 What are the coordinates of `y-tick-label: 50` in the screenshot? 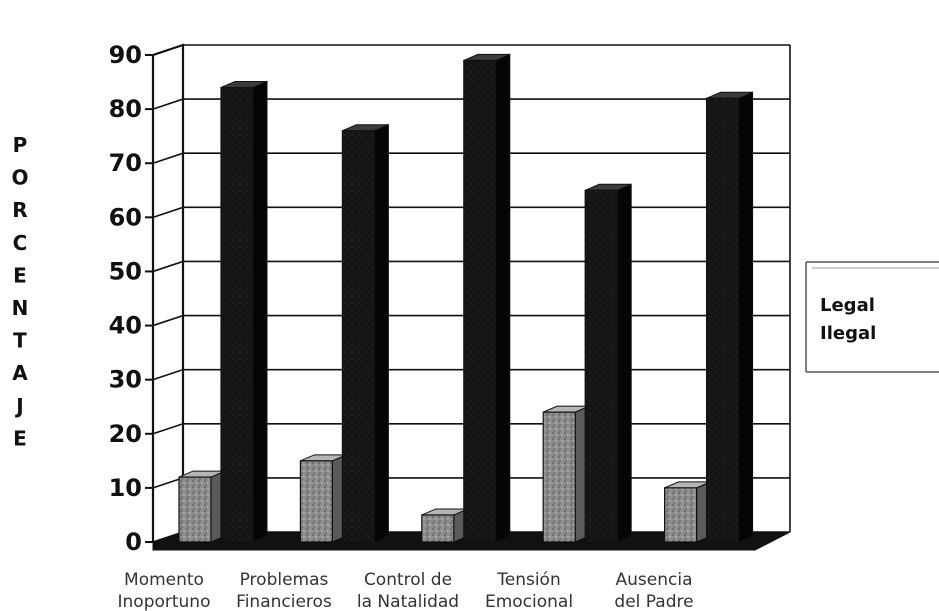 It's located at (125, 271).